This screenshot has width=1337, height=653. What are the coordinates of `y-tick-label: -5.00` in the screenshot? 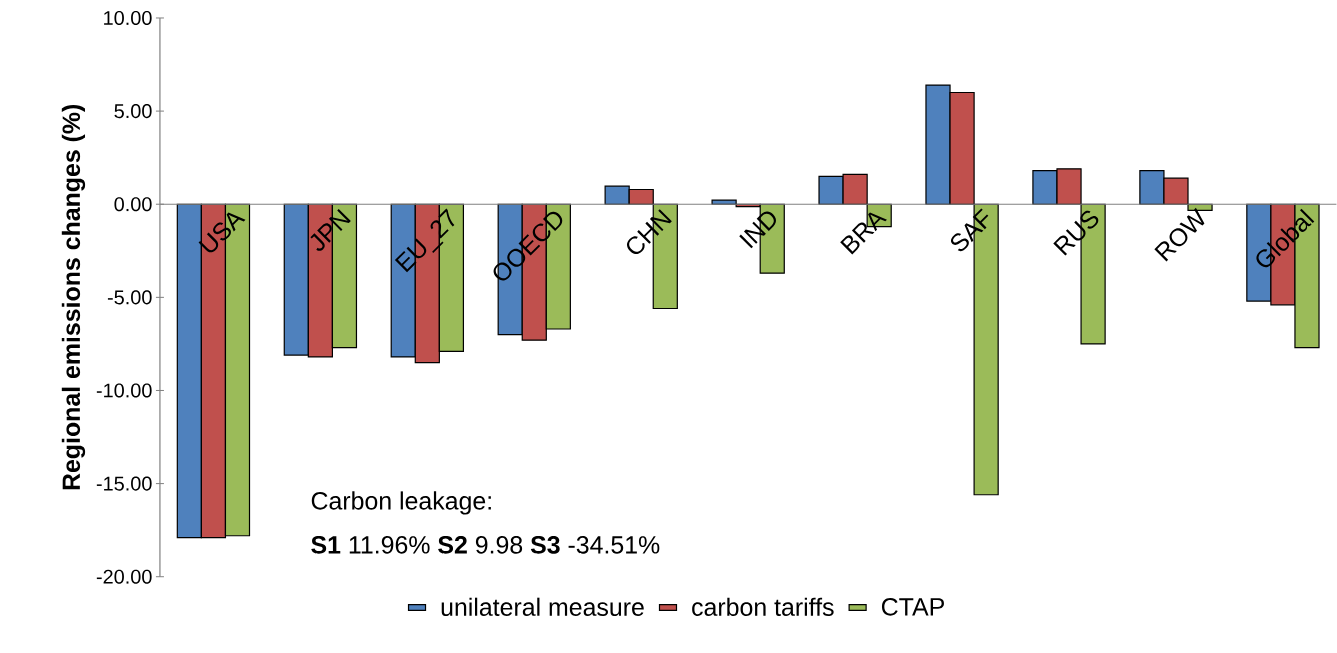 It's located at (129, 297).